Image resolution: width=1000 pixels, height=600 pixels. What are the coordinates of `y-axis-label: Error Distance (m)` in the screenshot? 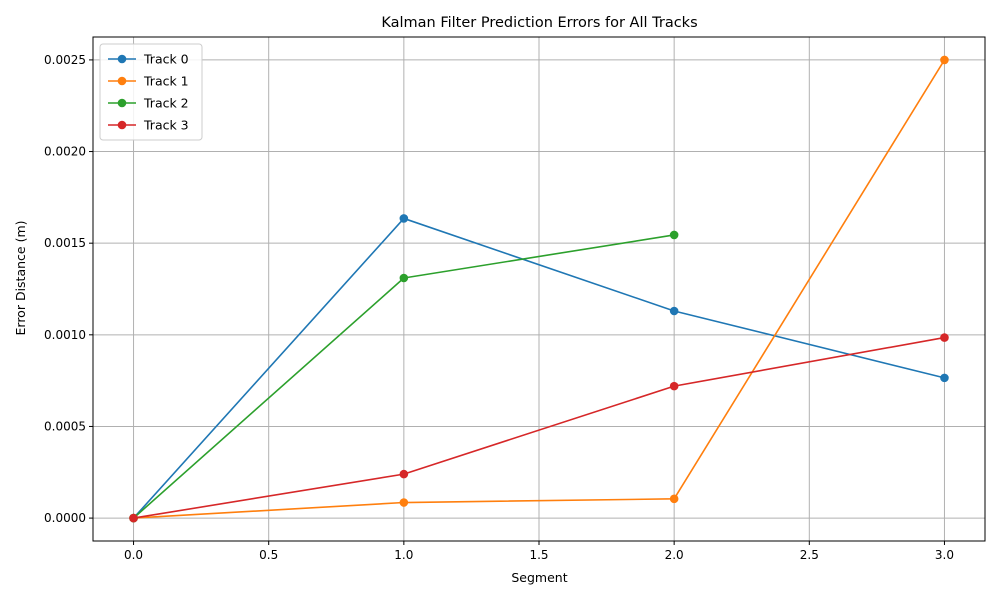 It's located at (20, 277).